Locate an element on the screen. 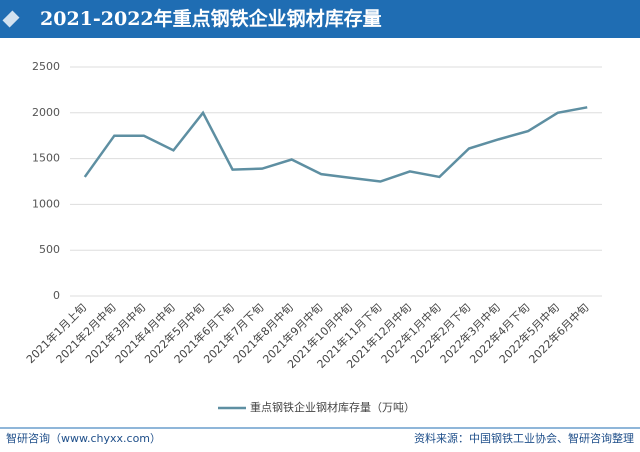  y-tick-label: 1500 is located at coordinates (46, 158).